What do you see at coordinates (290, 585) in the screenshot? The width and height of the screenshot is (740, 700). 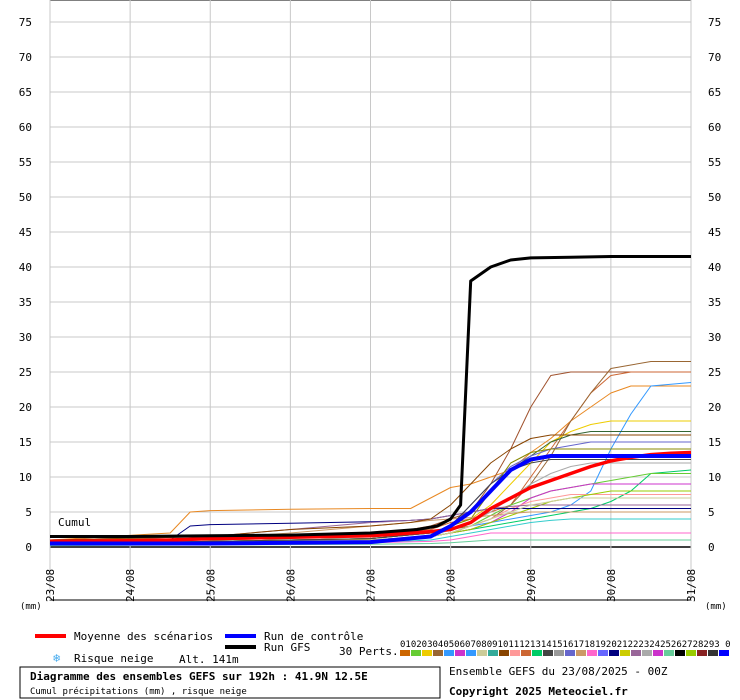 I see `x-tick-label: 26/08` at bounding box center [290, 585].